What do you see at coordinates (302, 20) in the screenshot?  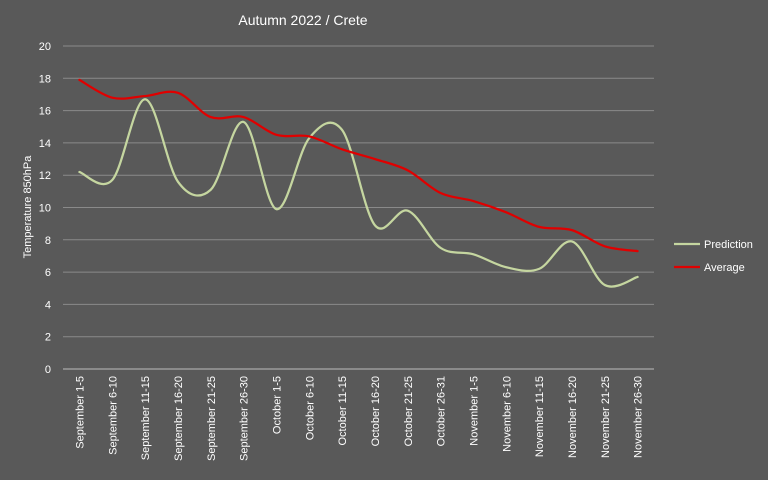 I see `chart-title: Autumn 2022 / Crete` at bounding box center [302, 20].